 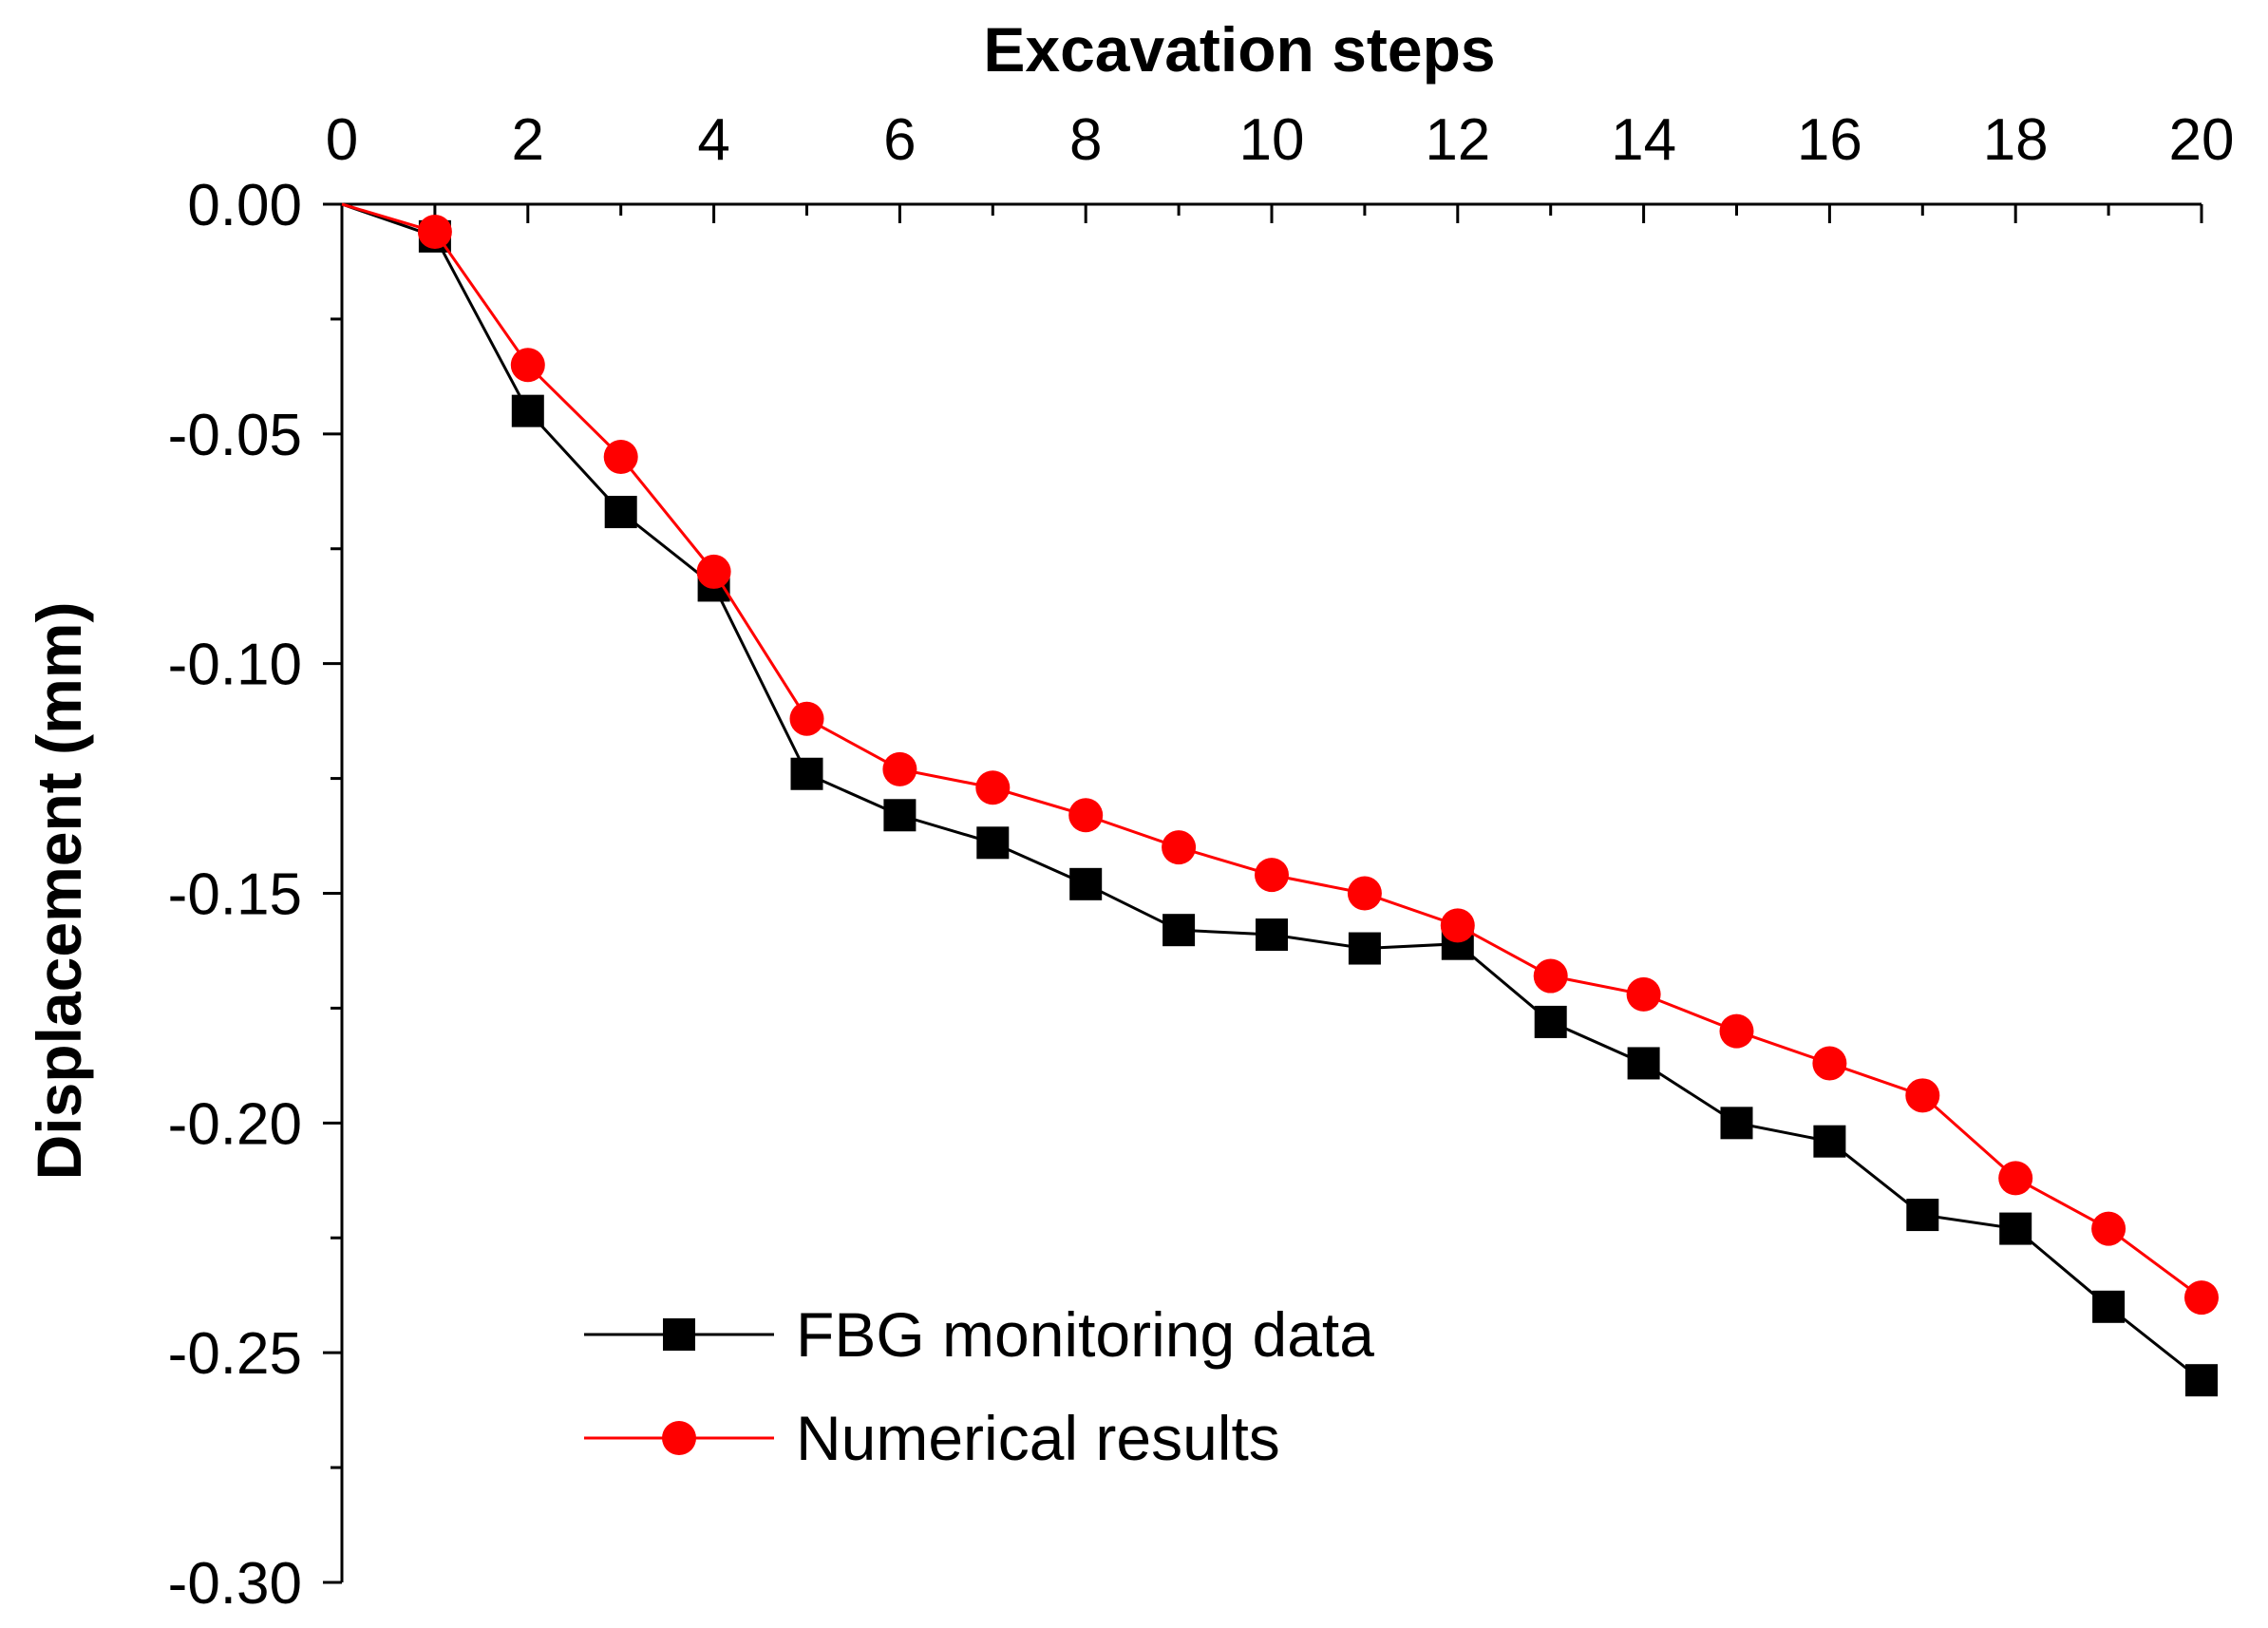 I want to click on x-tick-label: 0, so click(x=342, y=140).